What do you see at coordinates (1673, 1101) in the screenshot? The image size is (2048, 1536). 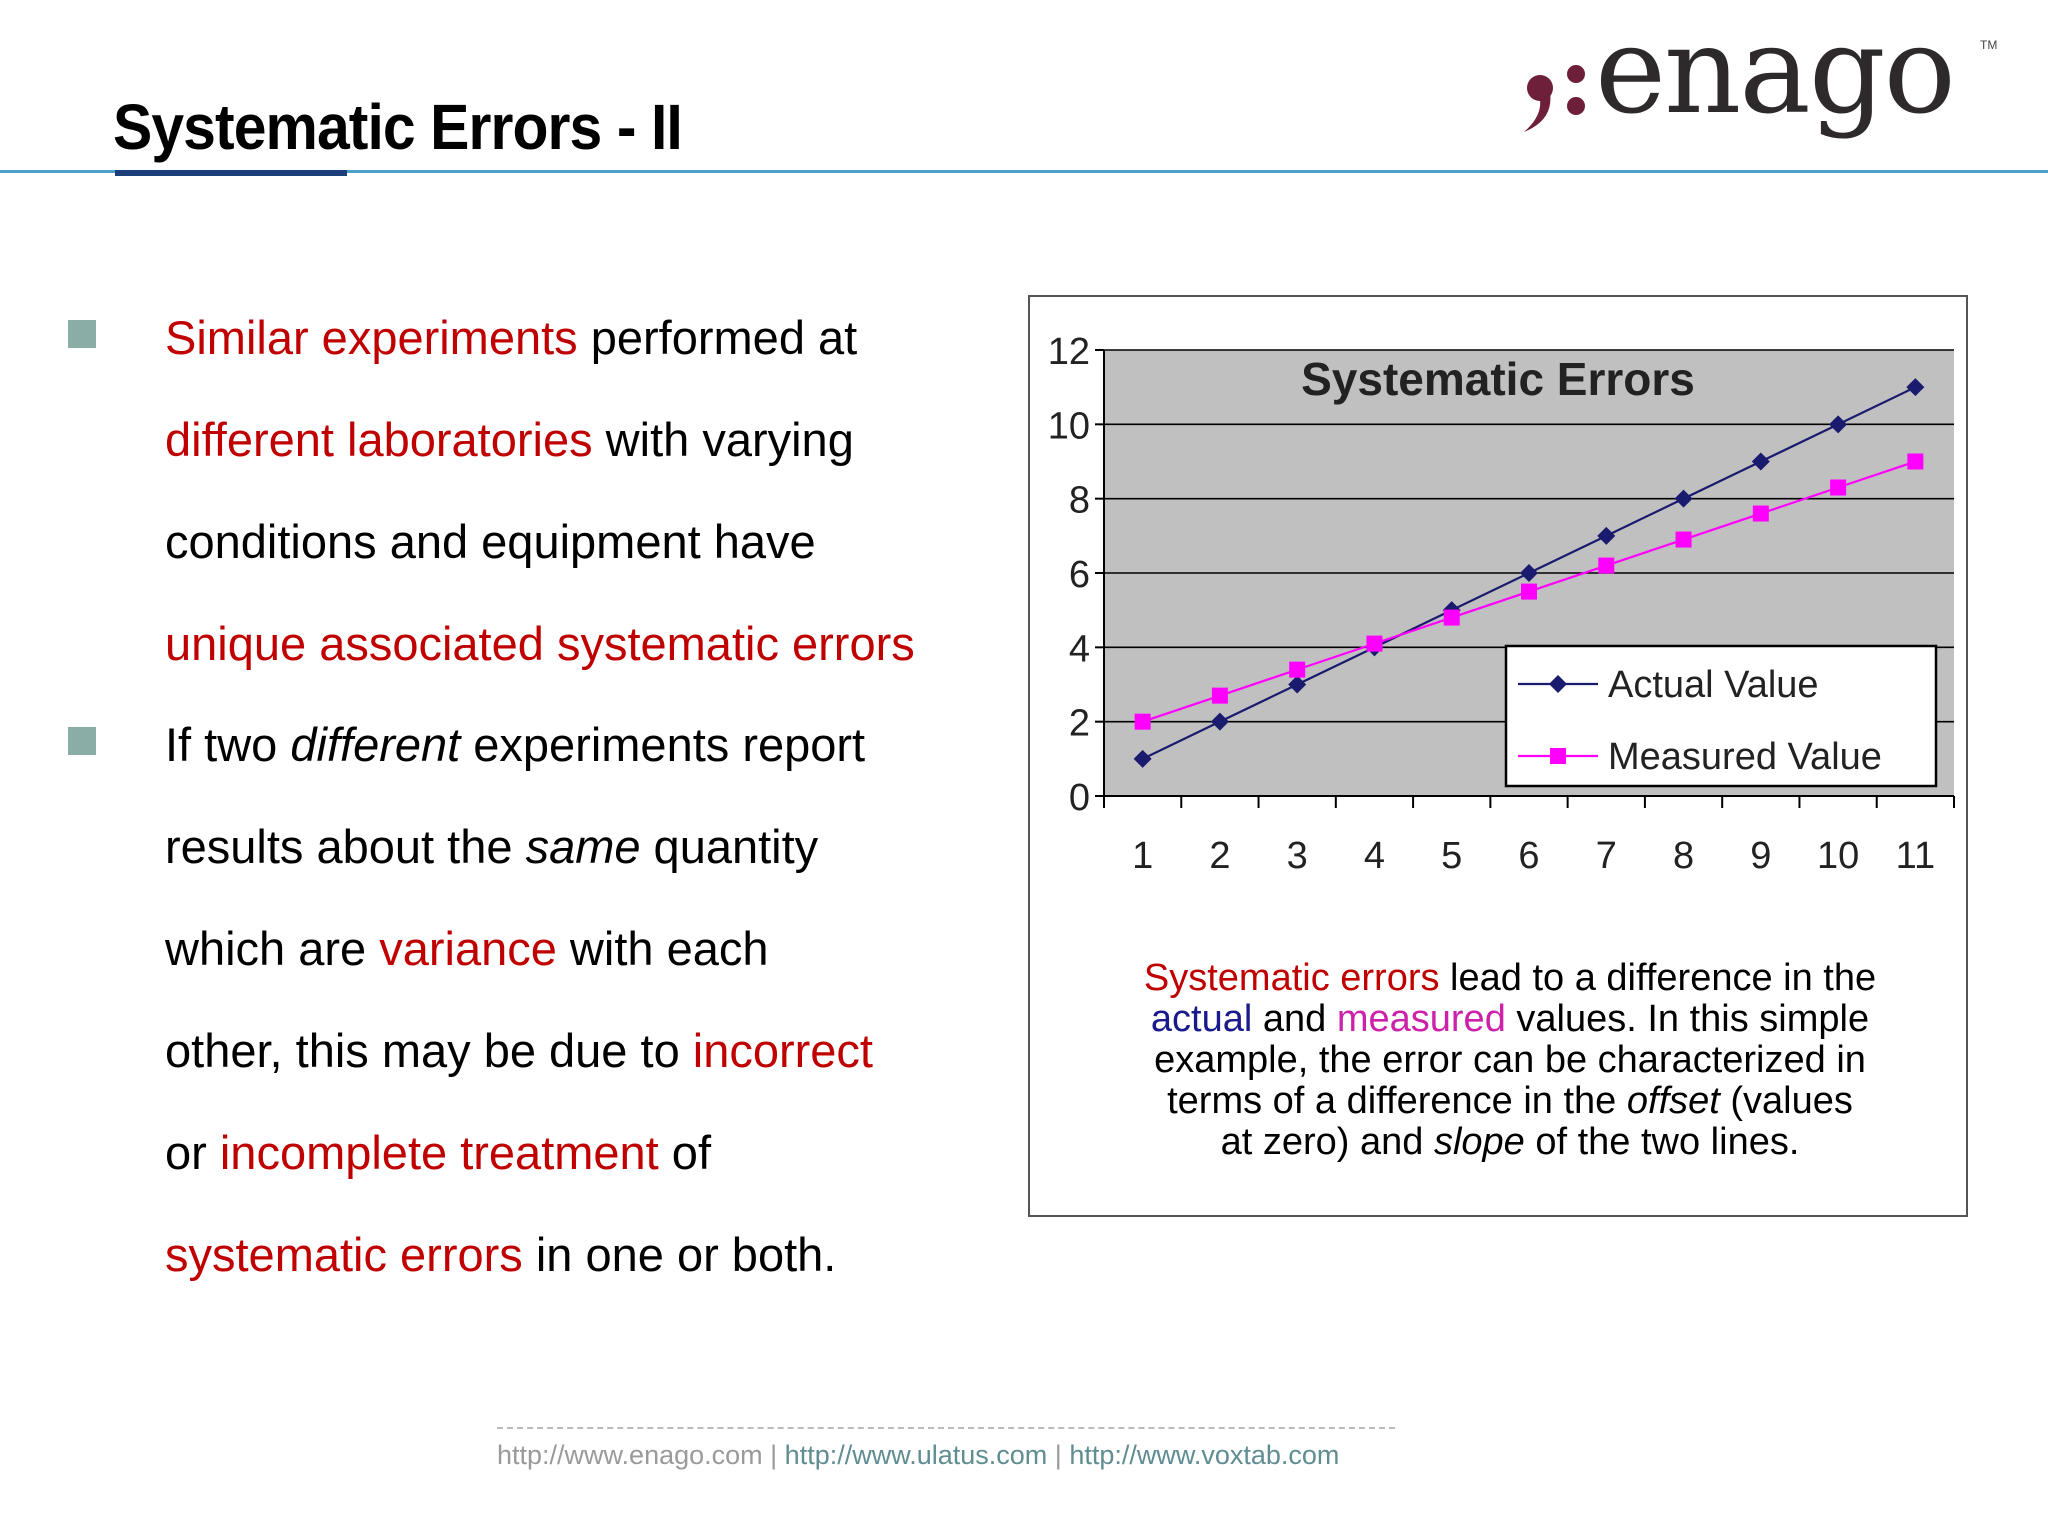 I see `italic-text: offset` at bounding box center [1673, 1101].